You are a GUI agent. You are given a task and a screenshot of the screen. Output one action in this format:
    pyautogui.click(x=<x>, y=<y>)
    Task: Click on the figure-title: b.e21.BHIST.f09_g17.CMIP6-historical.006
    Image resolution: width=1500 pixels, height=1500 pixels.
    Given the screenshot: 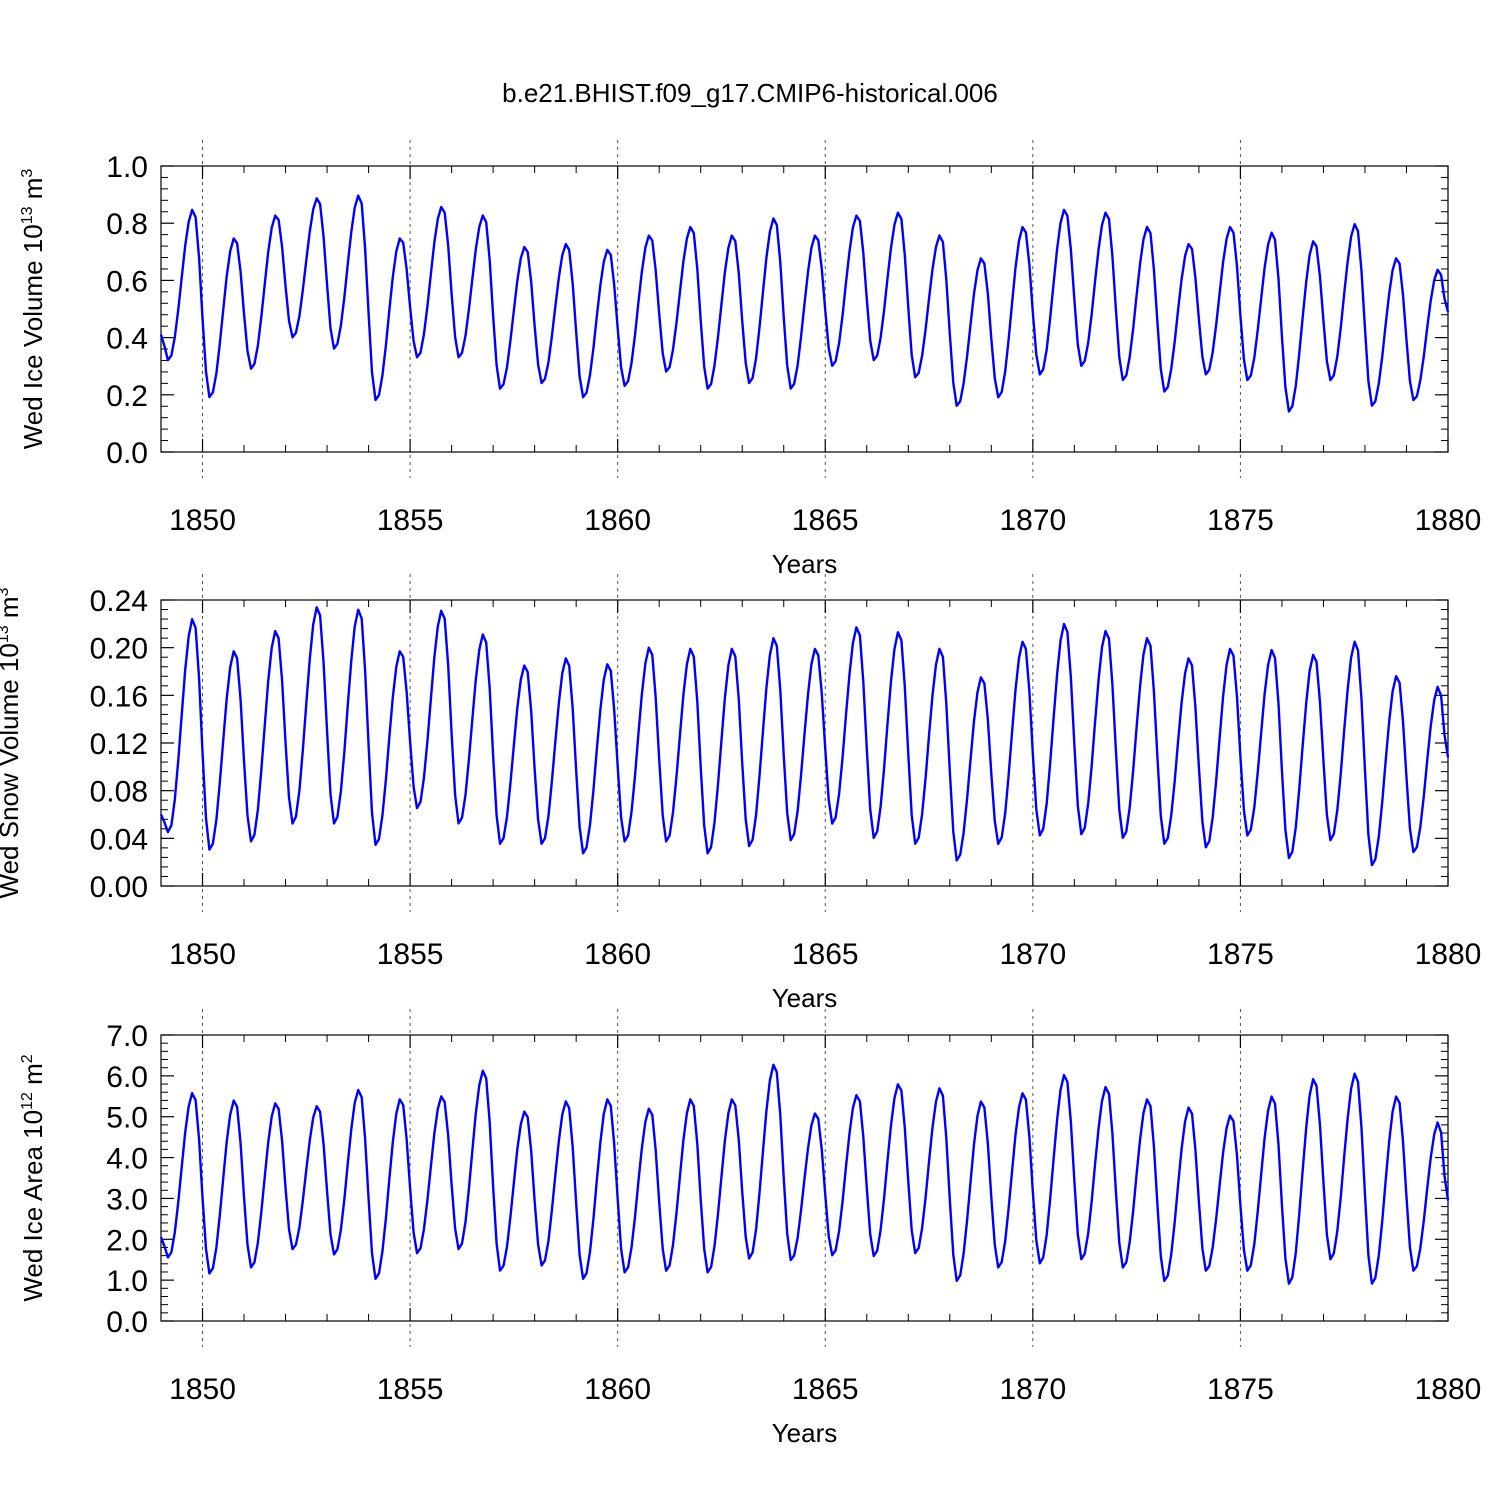 What is the action you would take?
    pyautogui.click(x=750, y=93)
    